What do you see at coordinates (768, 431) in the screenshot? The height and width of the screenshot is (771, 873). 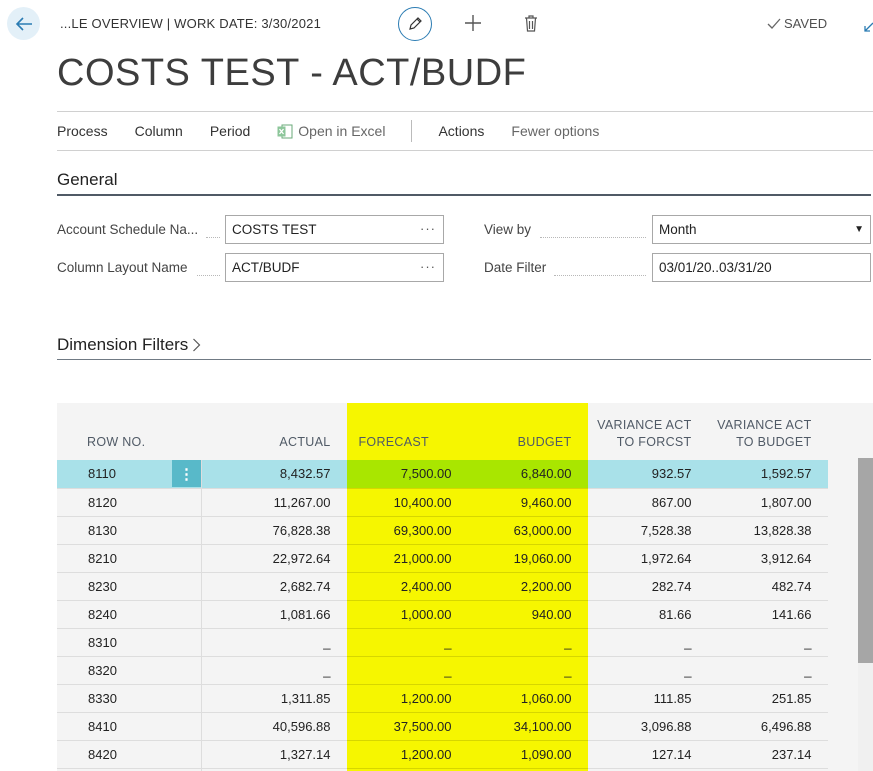 I see `column-header-variance-budget: VARIANCE ACT TO BUDGET` at bounding box center [768, 431].